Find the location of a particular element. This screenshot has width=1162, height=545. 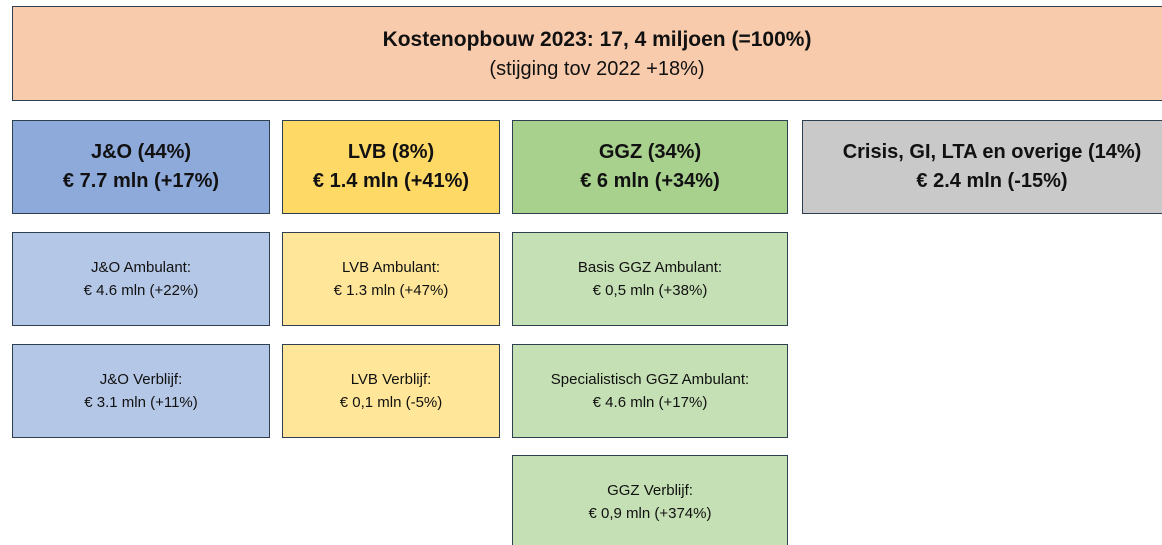

item-name: LVB Ambulant: is located at coordinates (391, 267).